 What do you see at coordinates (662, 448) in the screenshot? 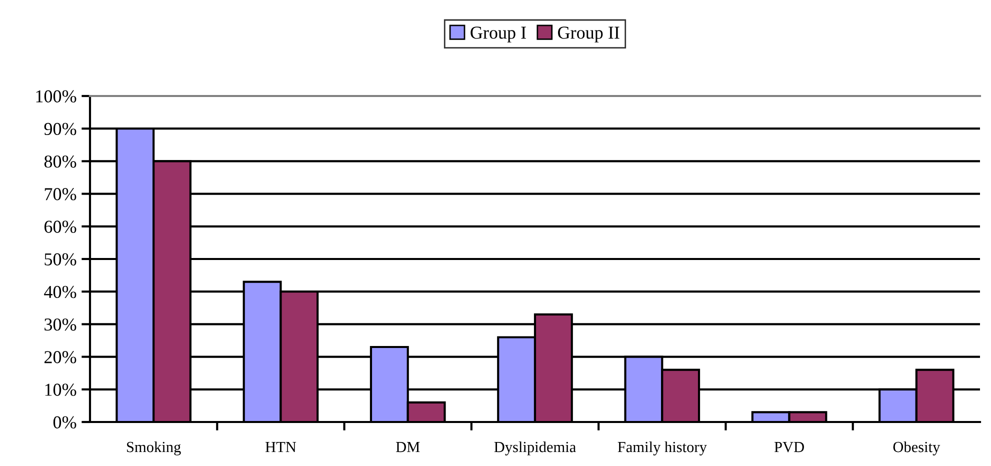
I see `x-tick-label: Family history` at bounding box center [662, 448].